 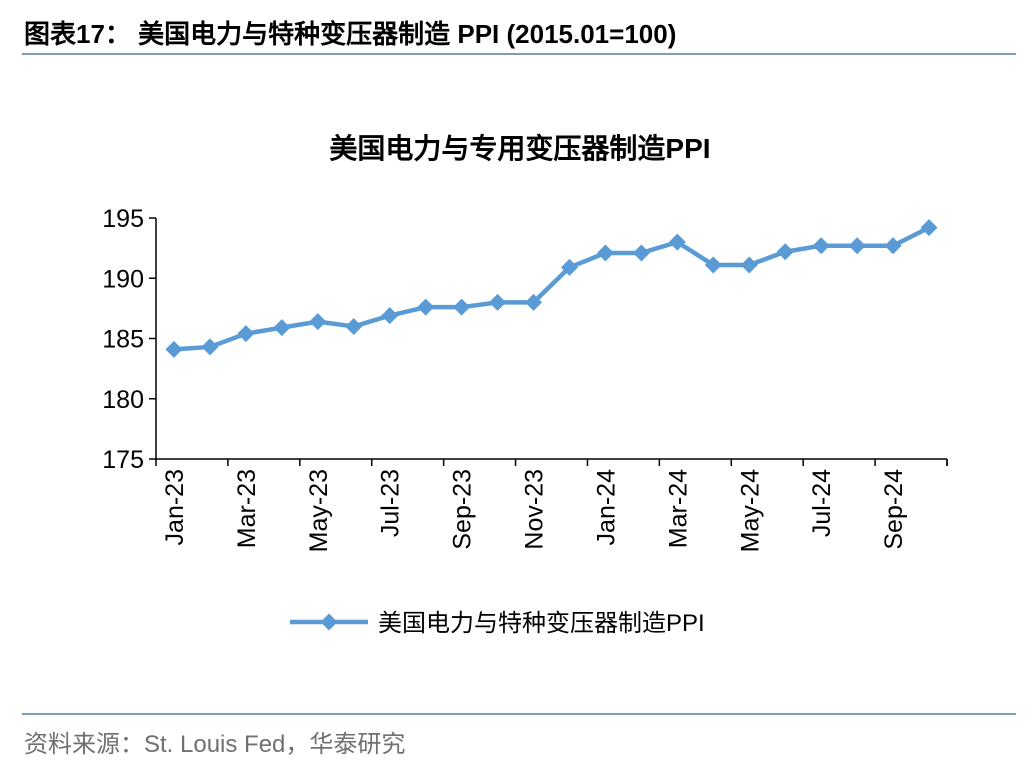 I want to click on x-tick-label: Sep-23, so click(x=463, y=509).